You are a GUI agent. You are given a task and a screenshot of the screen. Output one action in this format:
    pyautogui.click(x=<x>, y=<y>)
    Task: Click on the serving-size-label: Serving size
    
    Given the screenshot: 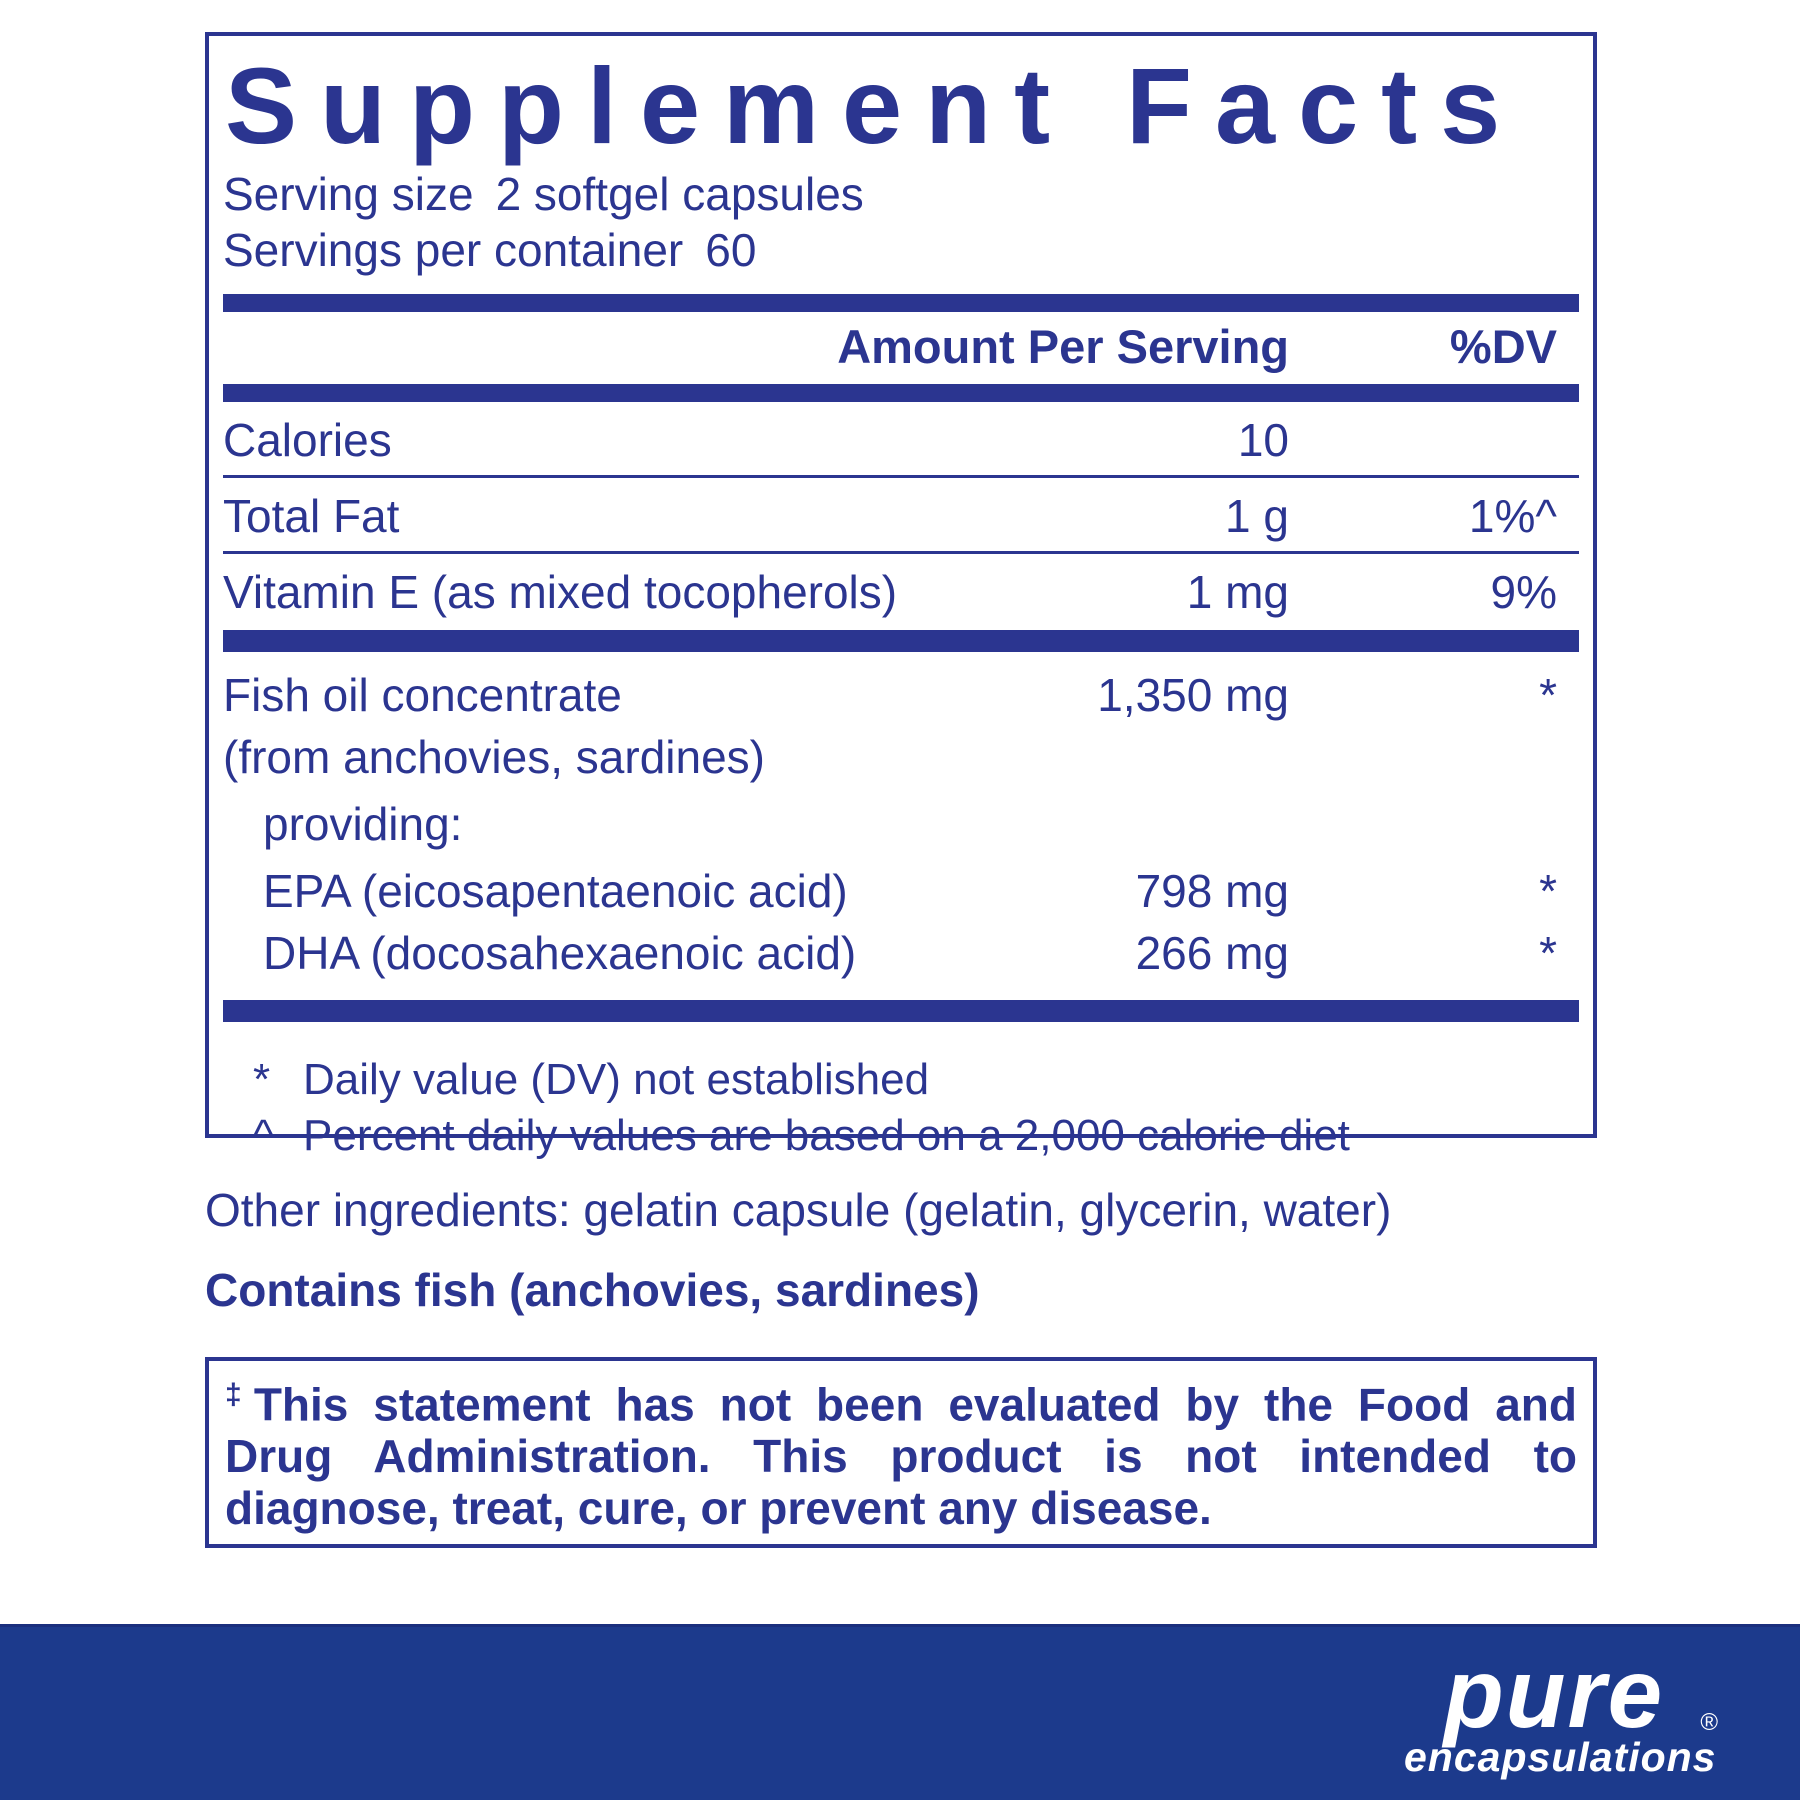 What is the action you would take?
    pyautogui.click(x=348, y=194)
    